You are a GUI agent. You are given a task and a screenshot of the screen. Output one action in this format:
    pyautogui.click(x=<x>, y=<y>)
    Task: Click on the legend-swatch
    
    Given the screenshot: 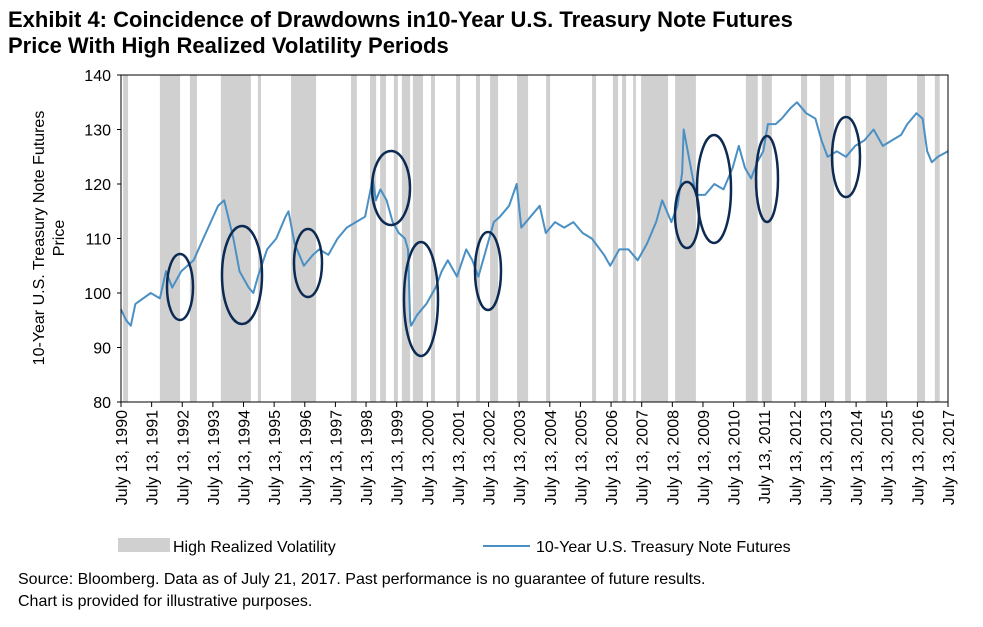 What is the action you would take?
    pyautogui.click(x=144, y=545)
    